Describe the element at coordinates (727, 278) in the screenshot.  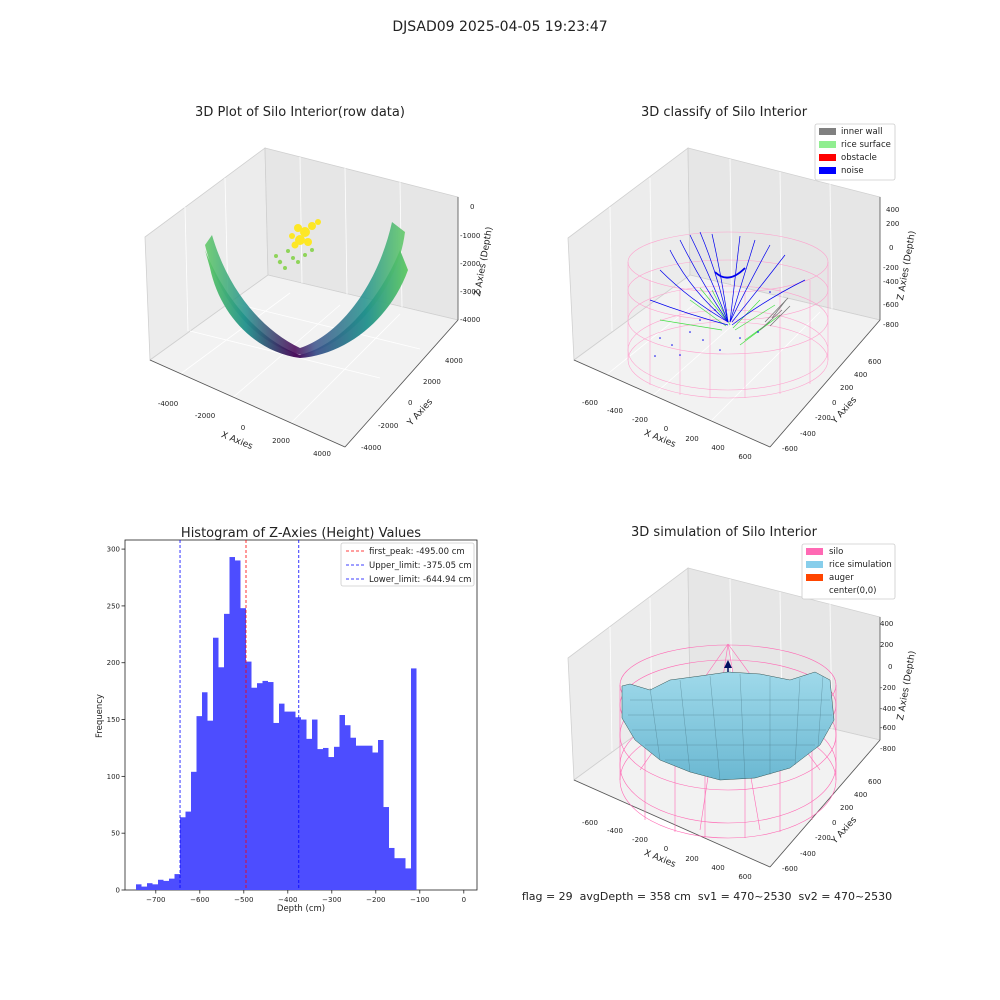
I see `classify-noise` at that location.